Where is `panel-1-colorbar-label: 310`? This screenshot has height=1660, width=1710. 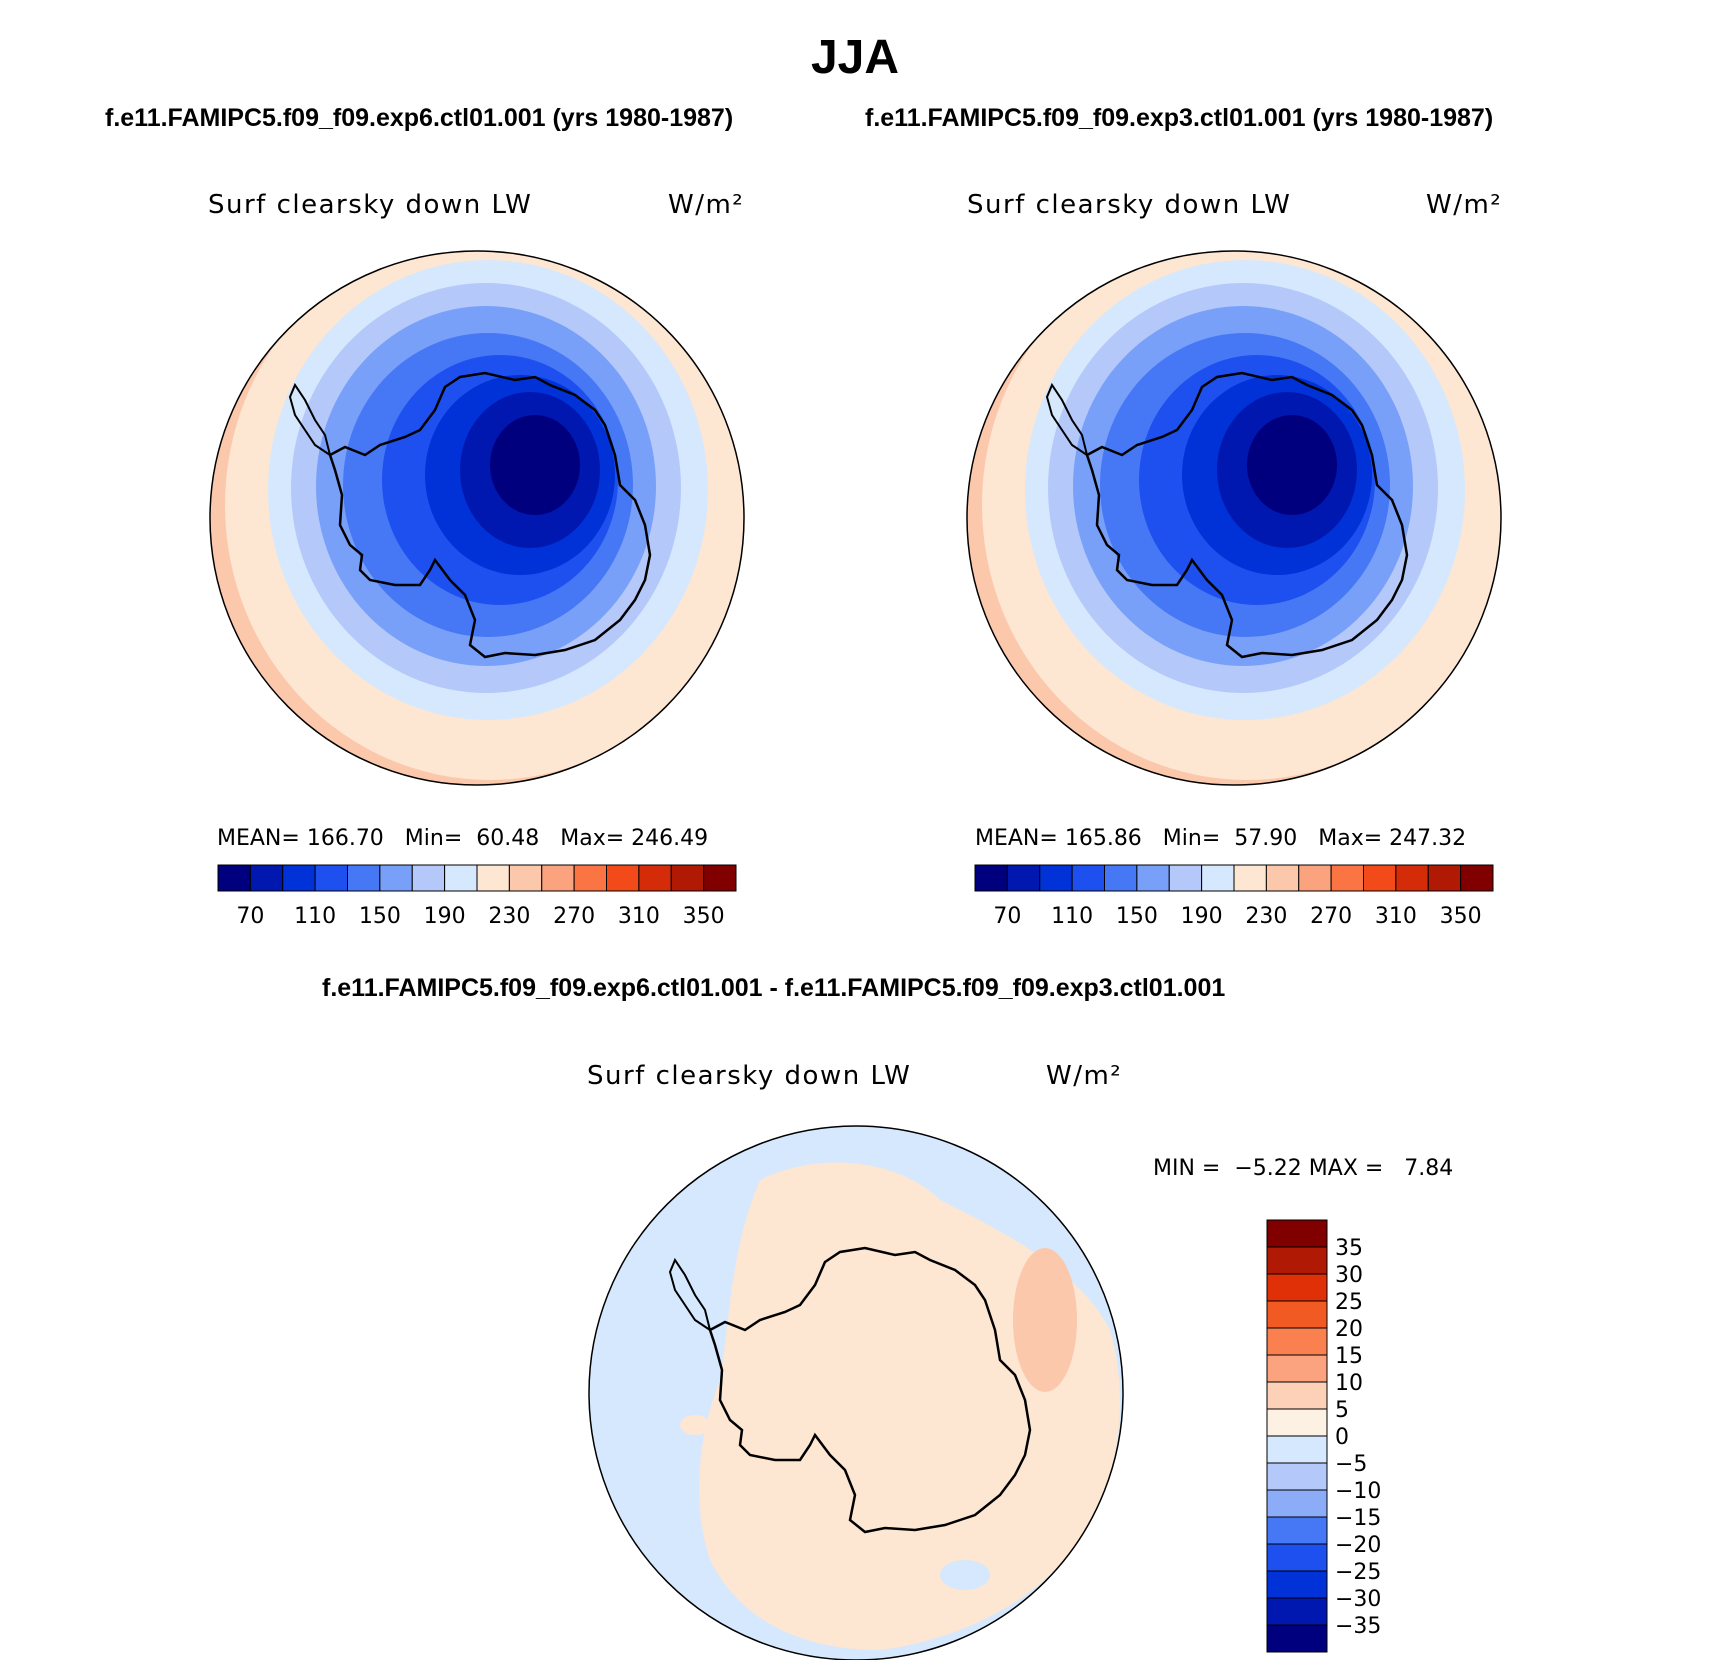 panel-1-colorbar-label: 310 is located at coordinates (639, 916).